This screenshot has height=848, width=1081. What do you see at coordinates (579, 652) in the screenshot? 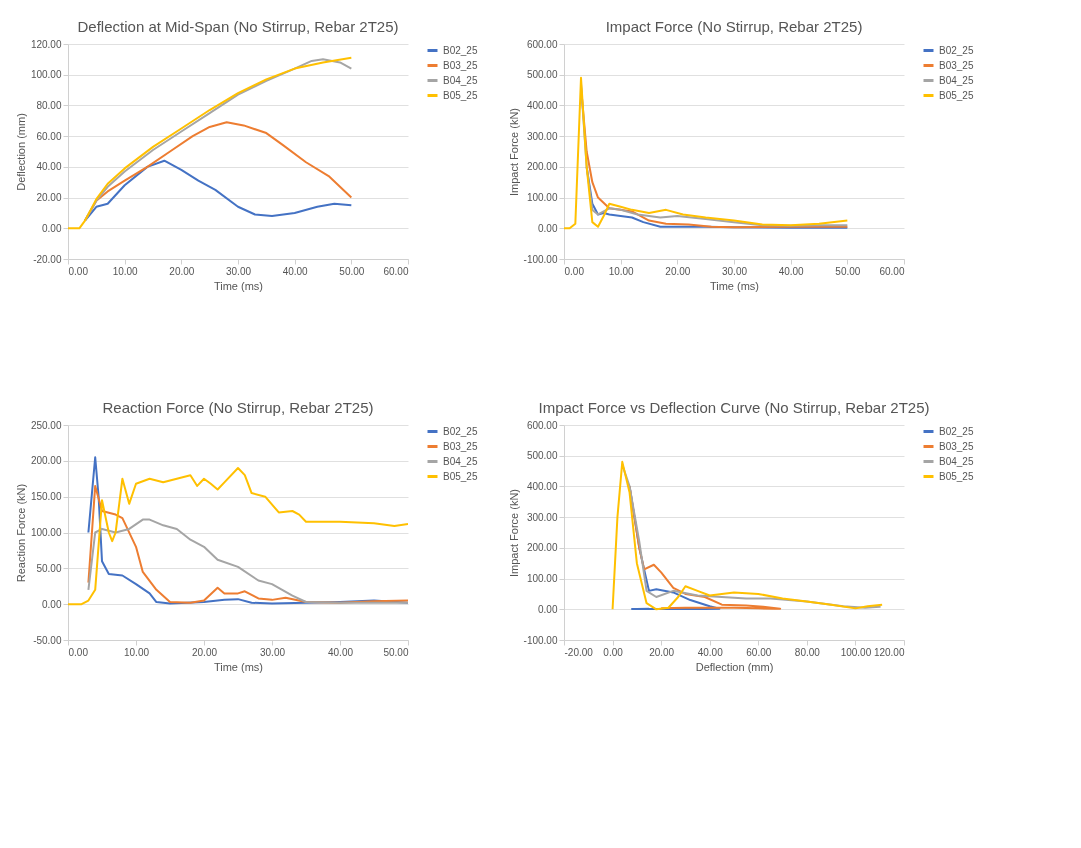
I see `x-tick-label: -20.00` at bounding box center [579, 652].